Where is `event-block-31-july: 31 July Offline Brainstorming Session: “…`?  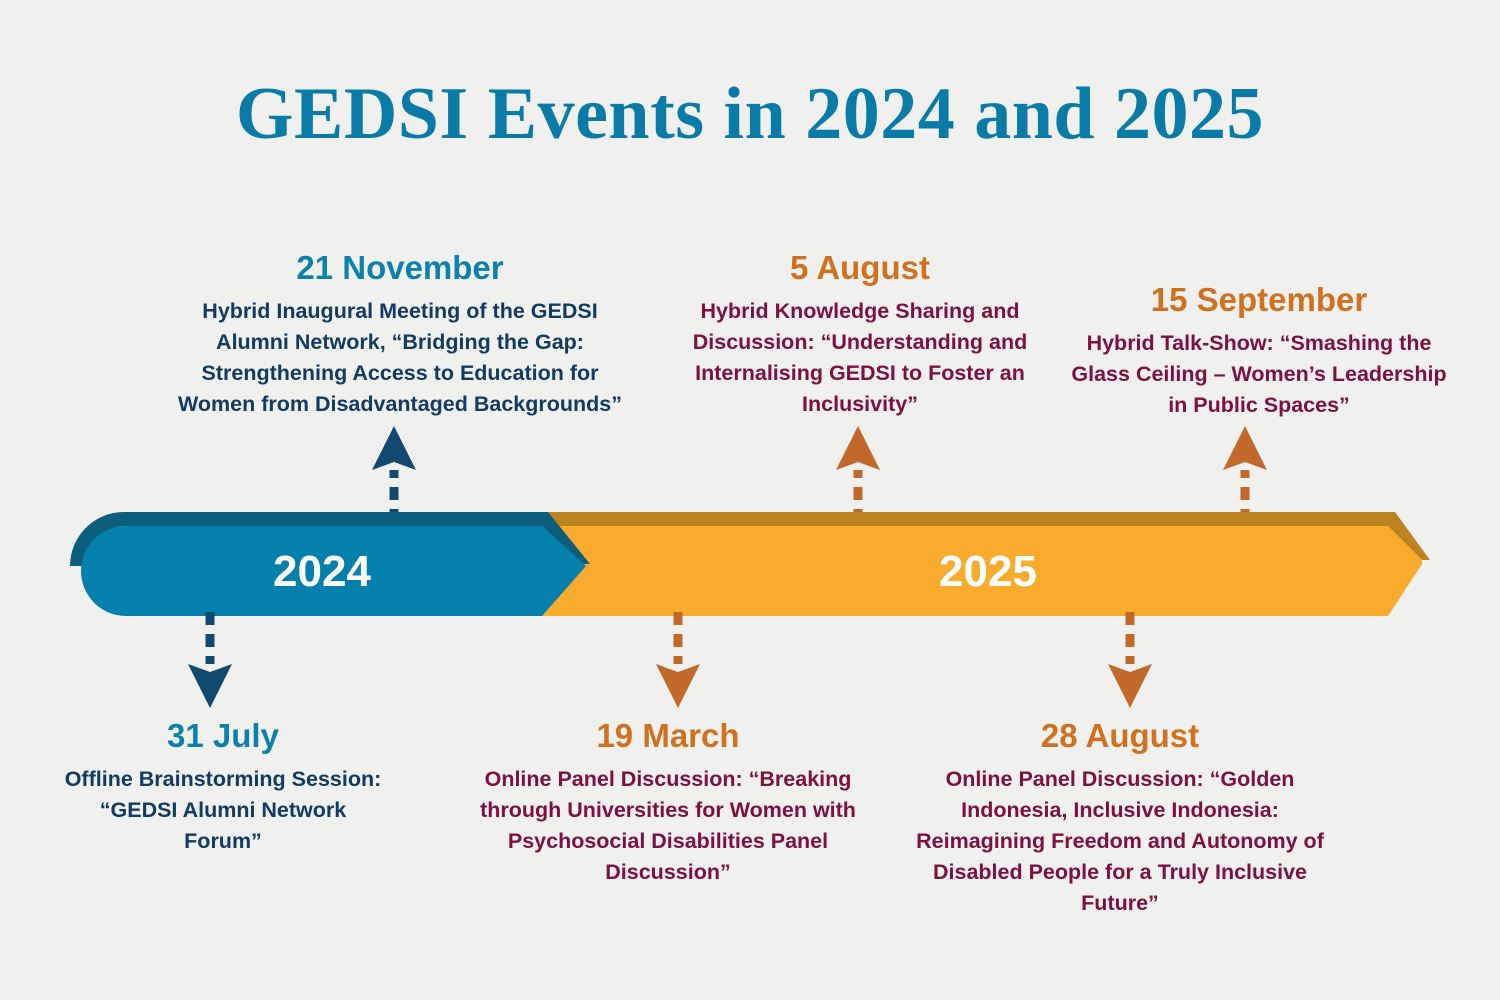
event-block-31-july: 31 July Offline Brainstorming Session: “… is located at coordinates (223, 786).